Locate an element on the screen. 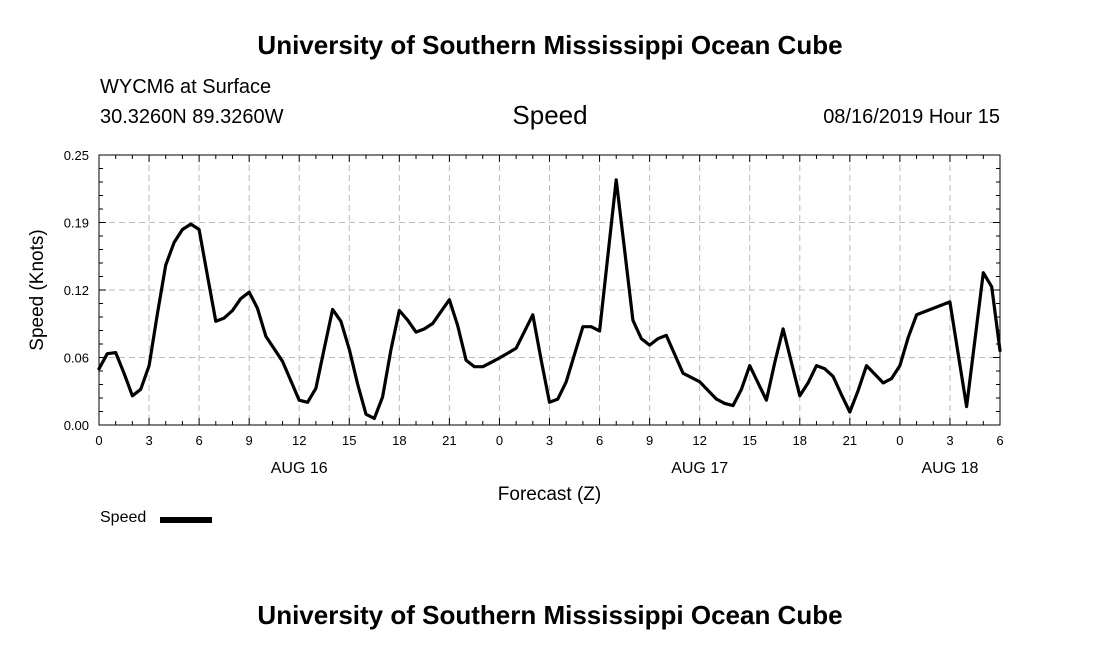 This screenshot has height=650, width=1100. y-tick-label: 0.19 is located at coordinates (76, 223).